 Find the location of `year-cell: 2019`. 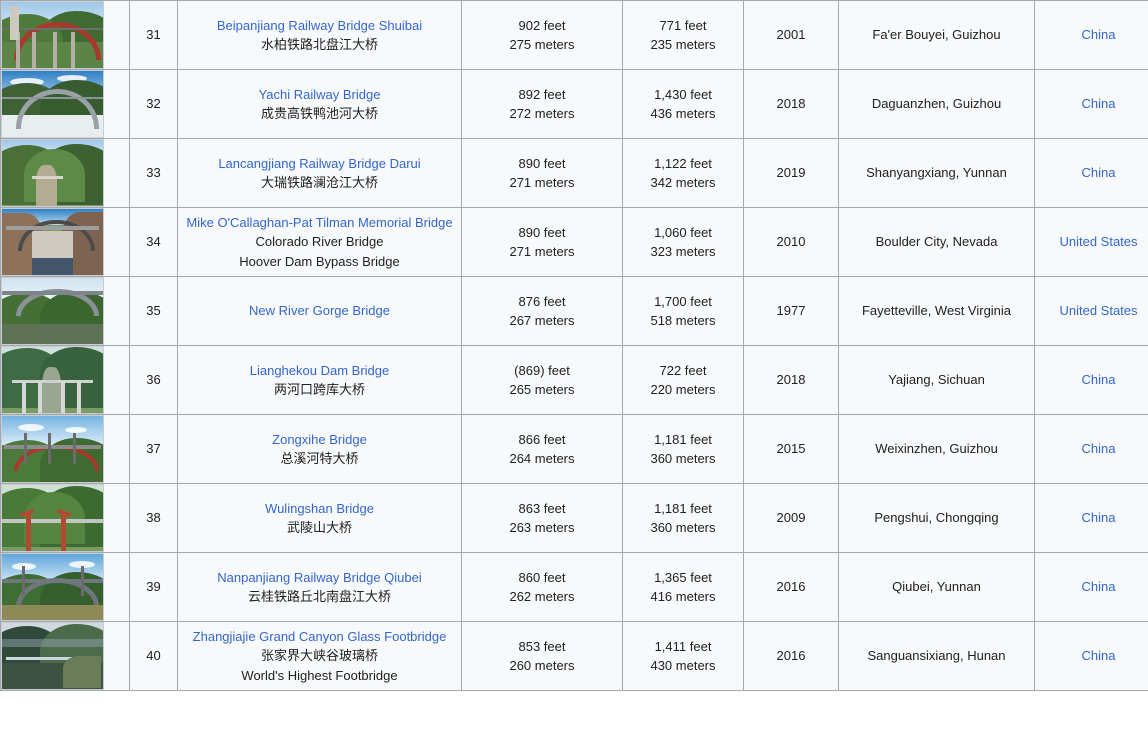

year-cell: 2019 is located at coordinates (791, 173).